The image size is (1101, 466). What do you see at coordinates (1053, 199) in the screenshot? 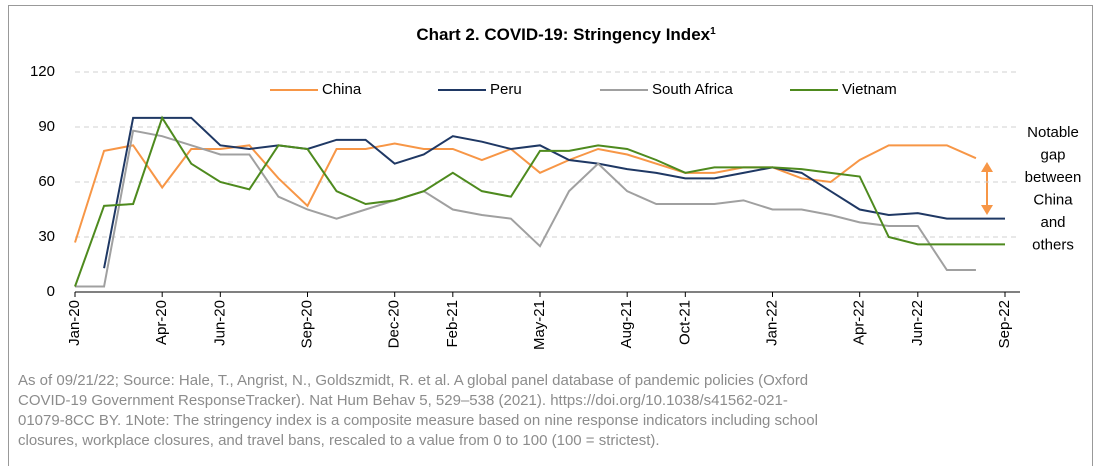
I see `annotation: China` at bounding box center [1053, 199].